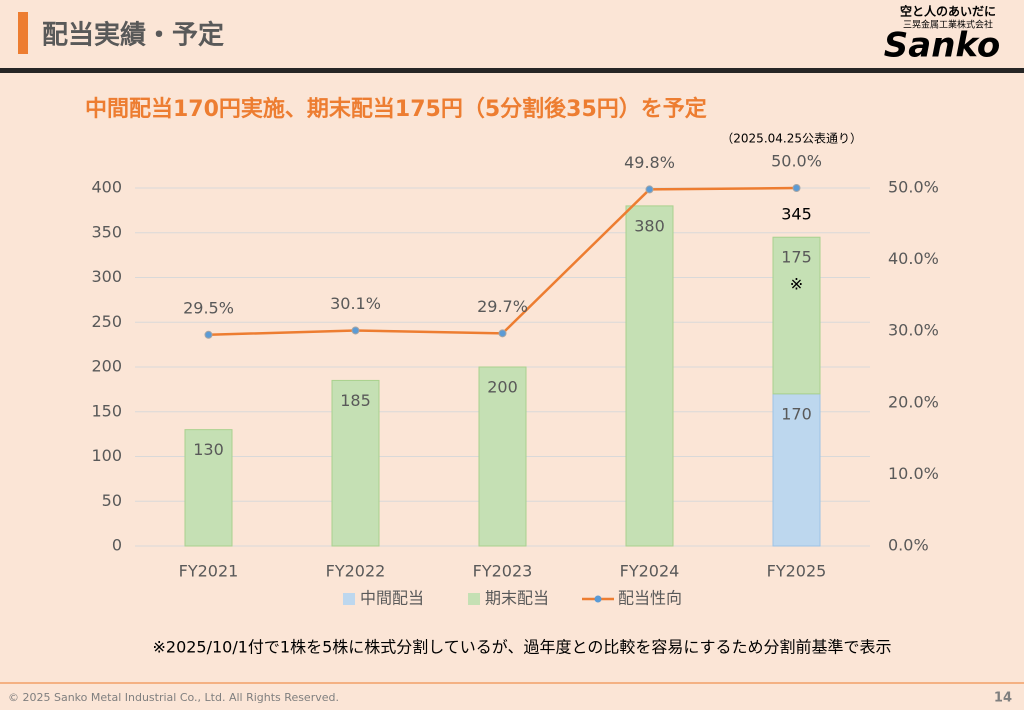 This screenshot has height=710, width=1024. What do you see at coordinates (209, 571) in the screenshot?
I see `x-tick-label: FY2021` at bounding box center [209, 571].